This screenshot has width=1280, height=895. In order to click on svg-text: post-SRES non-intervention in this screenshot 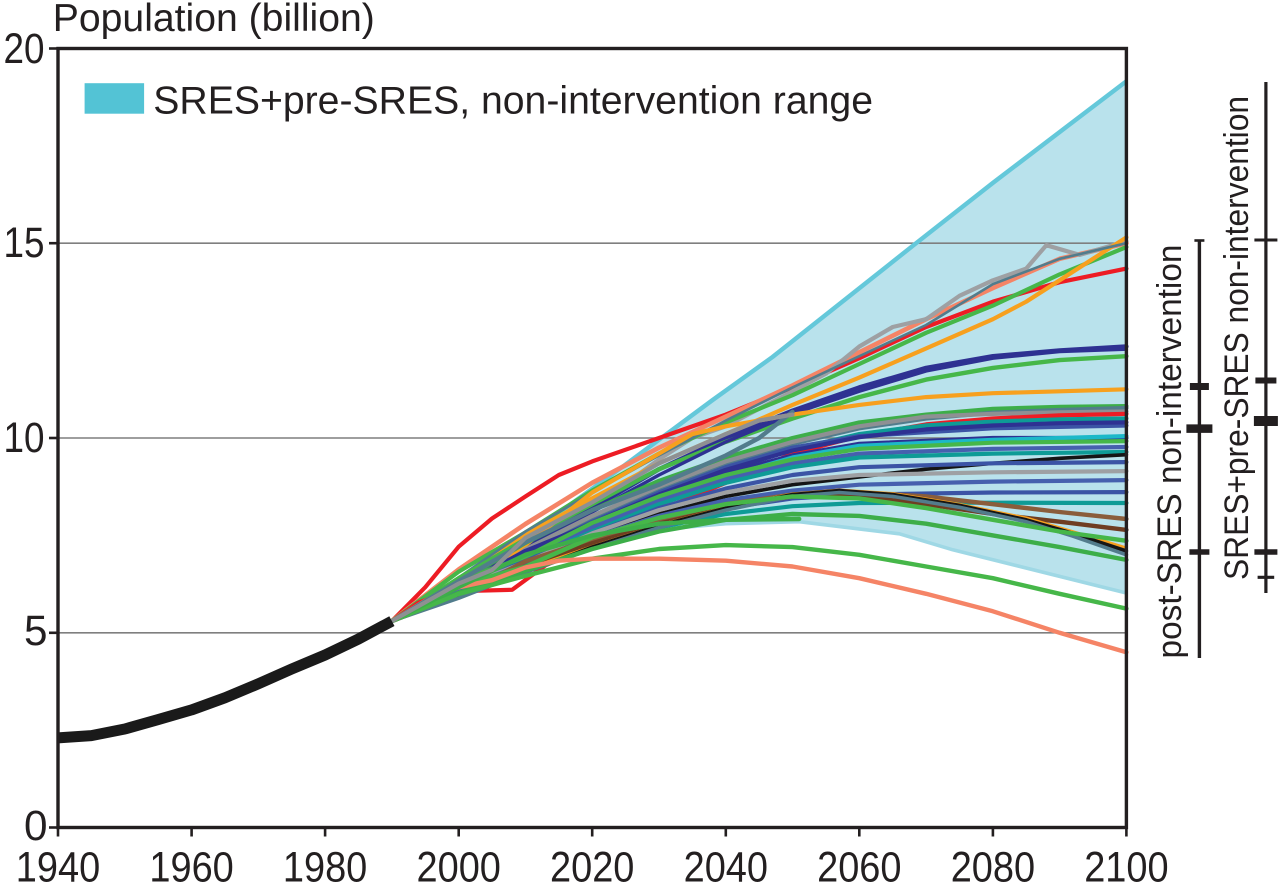, I will do `click(1170, 452)`.